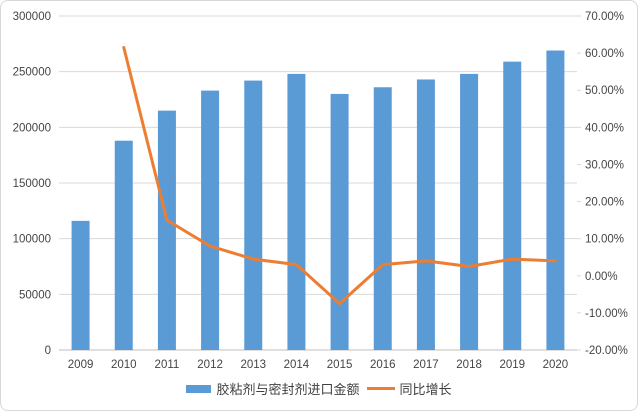 The width and height of the screenshot is (638, 411). What do you see at coordinates (166, 230) in the screenshot?
I see `bar-2011` at bounding box center [166, 230].